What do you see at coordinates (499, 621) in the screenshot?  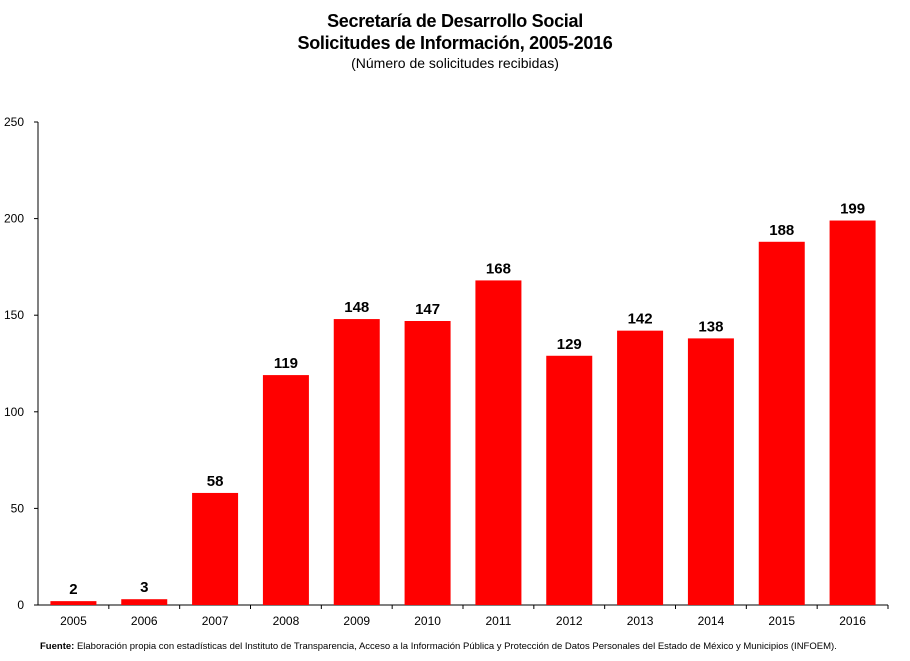 I see `x-tick-label: 2011` at bounding box center [499, 621].